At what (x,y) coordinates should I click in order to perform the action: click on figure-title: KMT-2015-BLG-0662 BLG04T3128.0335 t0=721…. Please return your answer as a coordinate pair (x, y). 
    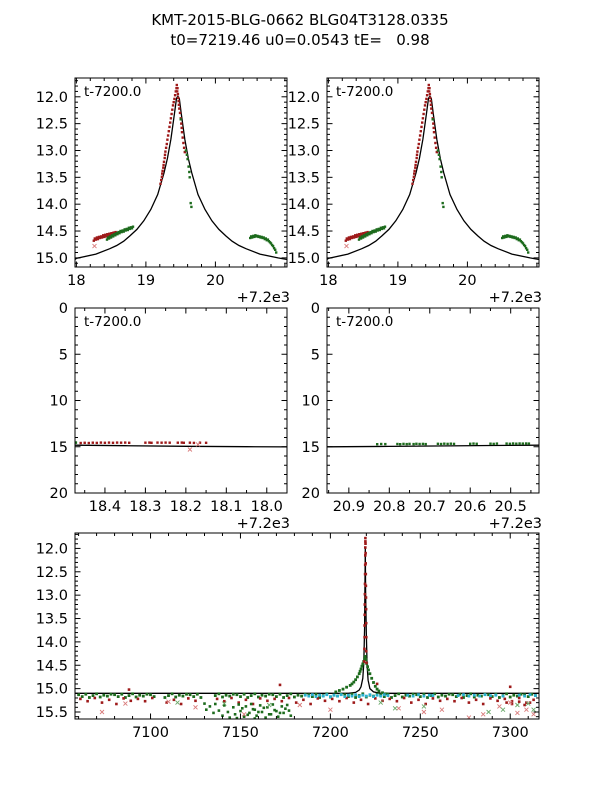
    Looking at the image, I should click on (300, 30).